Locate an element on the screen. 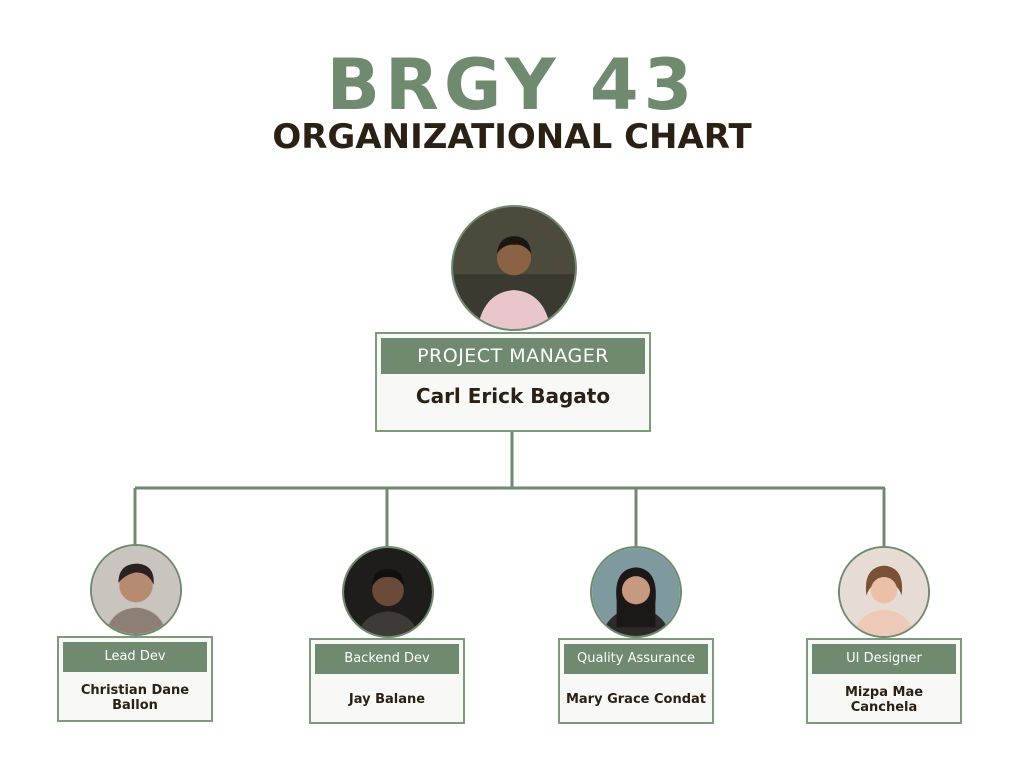 The height and width of the screenshot is (768, 1024). member-photo-ui-designer is located at coordinates (884, 592).